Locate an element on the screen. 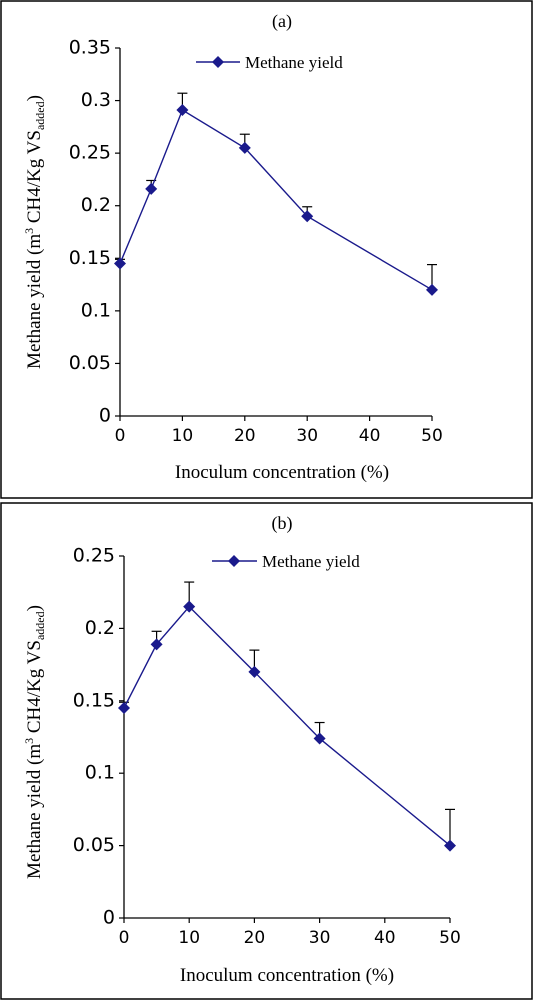 The width and height of the screenshot is (533, 1000). panel-a-y-label-sup: 3 is located at coordinates (29, 231).